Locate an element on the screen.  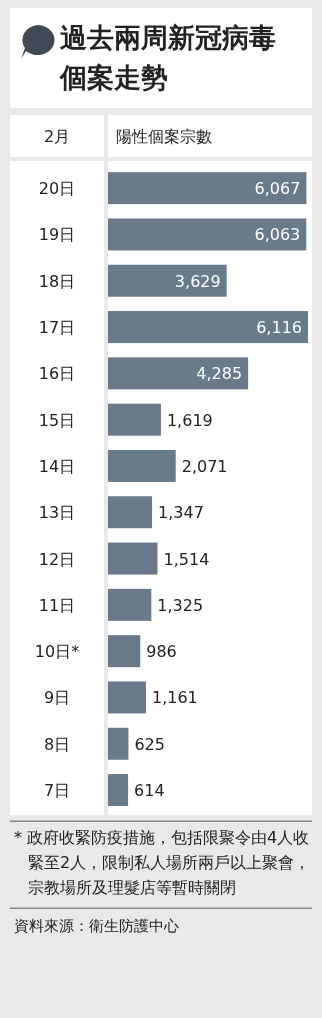
data-label: 1,514 is located at coordinates (186, 559).